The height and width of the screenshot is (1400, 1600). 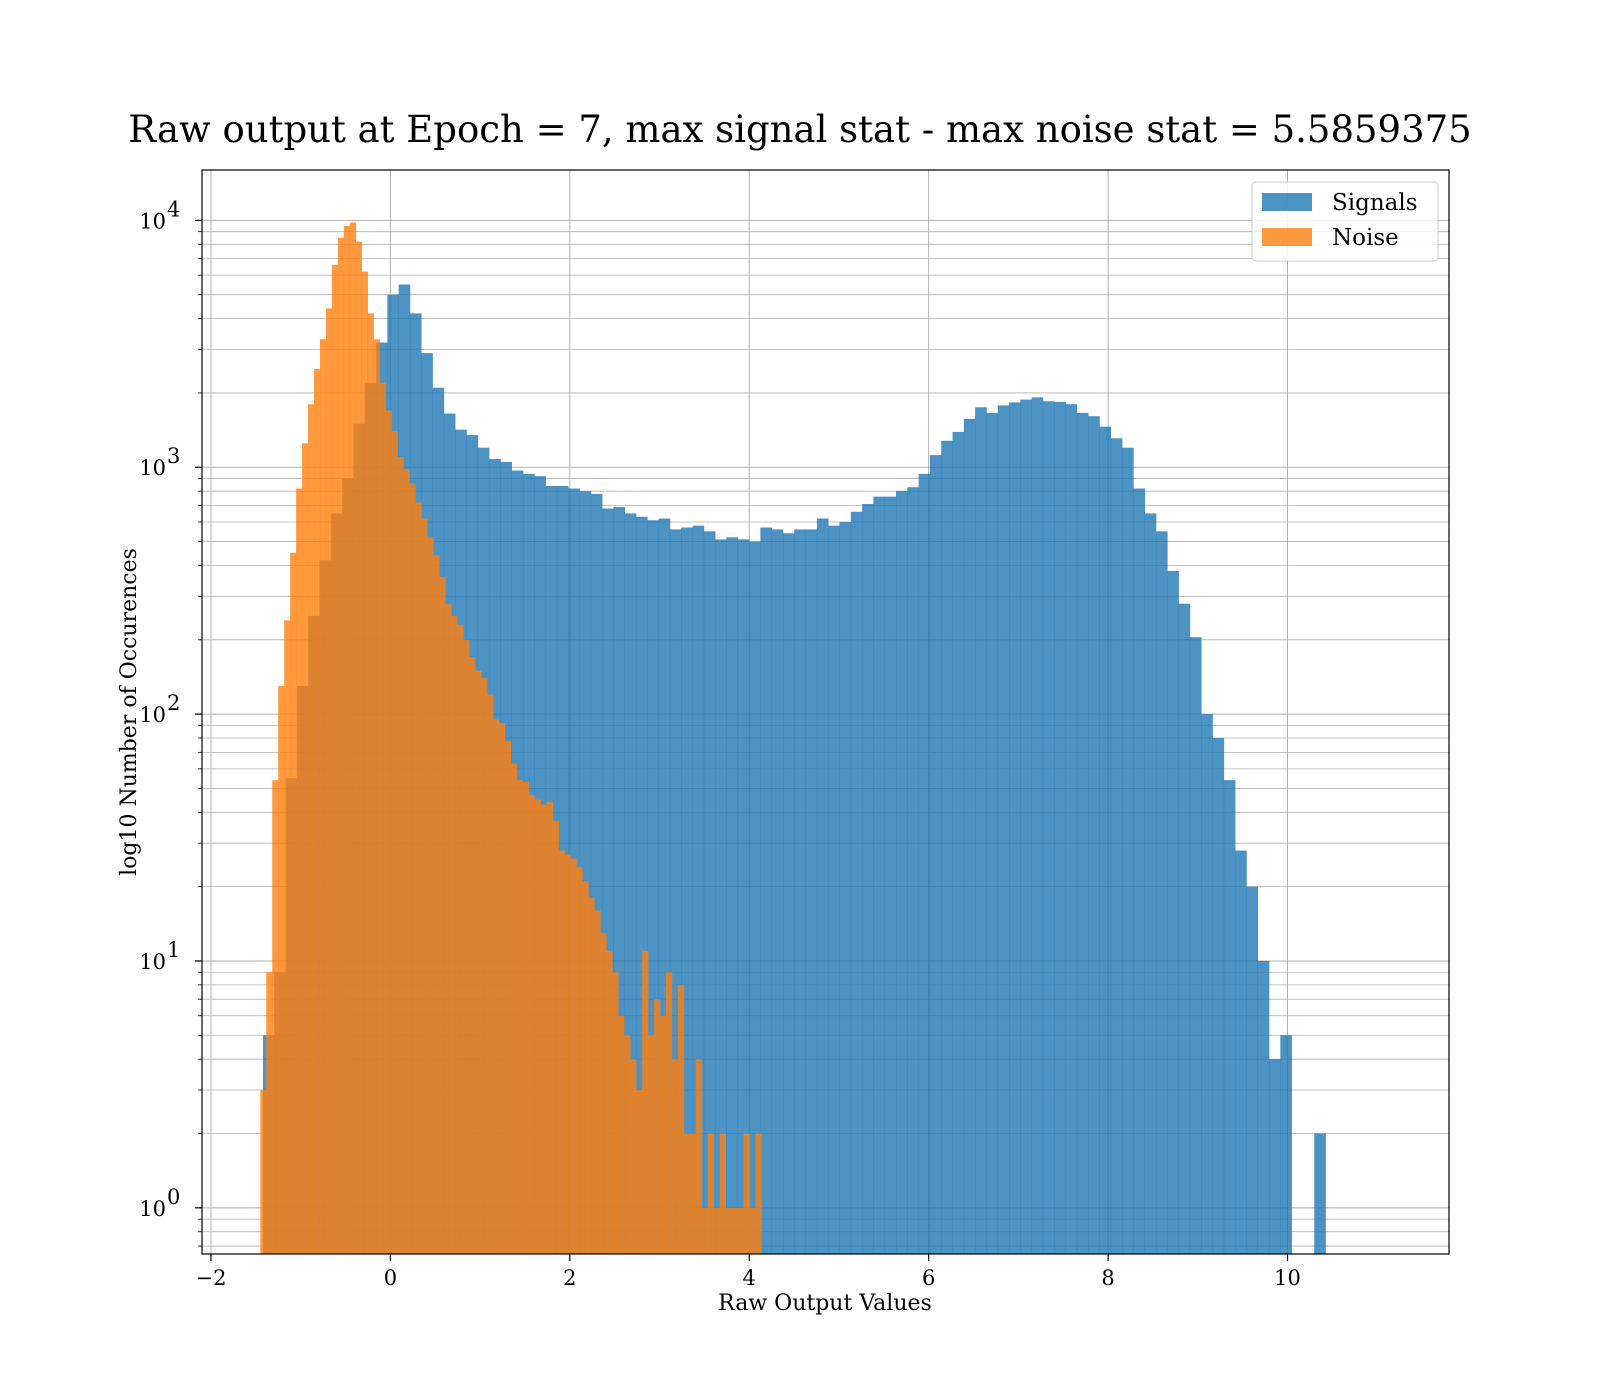 I want to click on x-tick-label: 4, so click(x=749, y=1278).